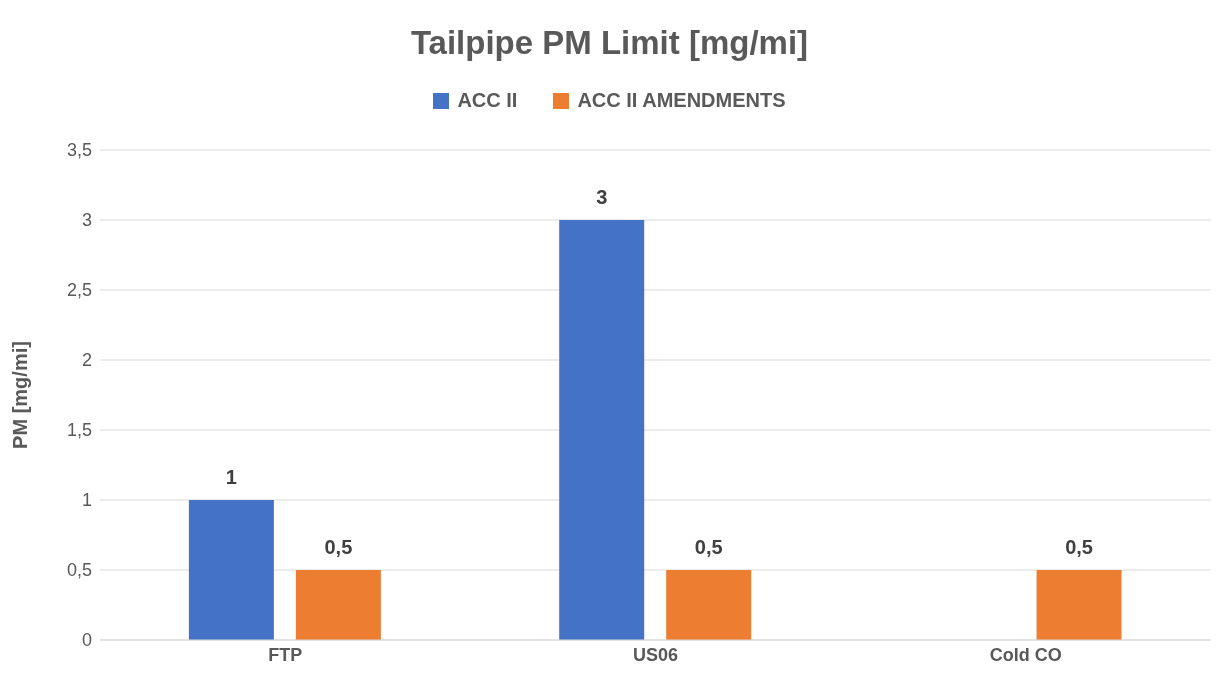 Image resolution: width=1219 pixels, height=686 pixels. Describe the element at coordinates (79, 570) in the screenshot. I see `y-tick-label: 0,5` at that location.